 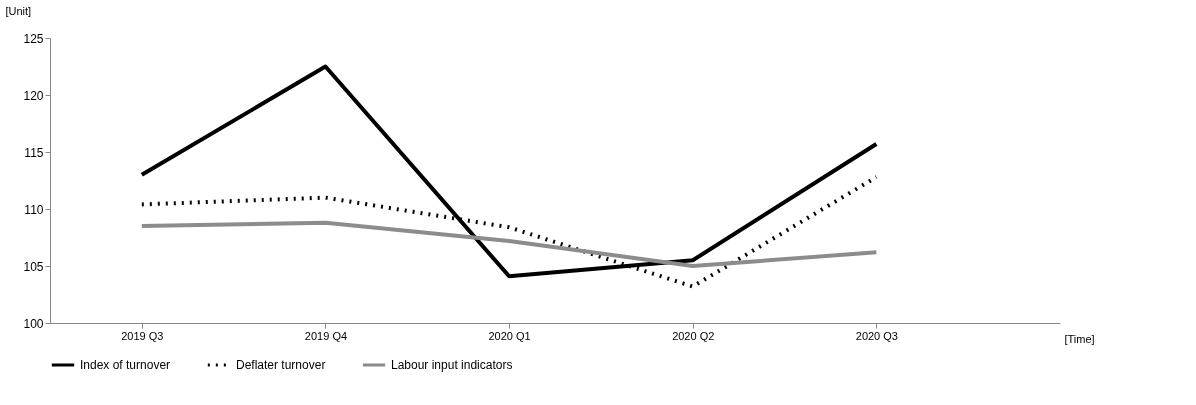 I want to click on legend-label: Index of turnover, so click(x=125, y=365).